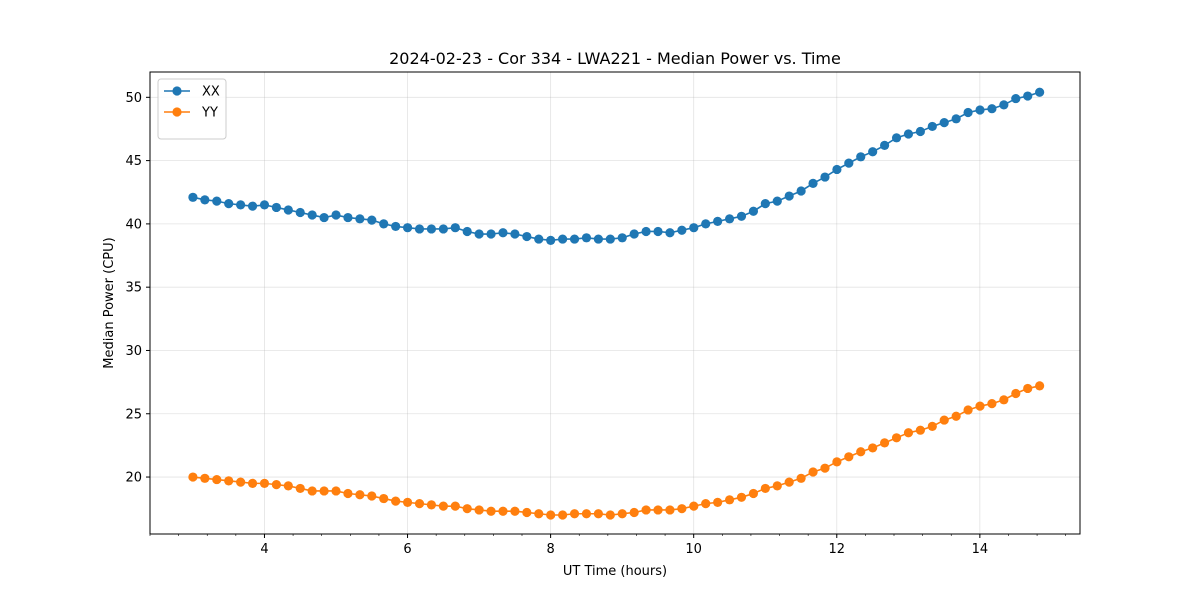 The width and height of the screenshot is (1200, 600). Describe the element at coordinates (836, 549) in the screenshot. I see `x-tick-label: 12` at that location.